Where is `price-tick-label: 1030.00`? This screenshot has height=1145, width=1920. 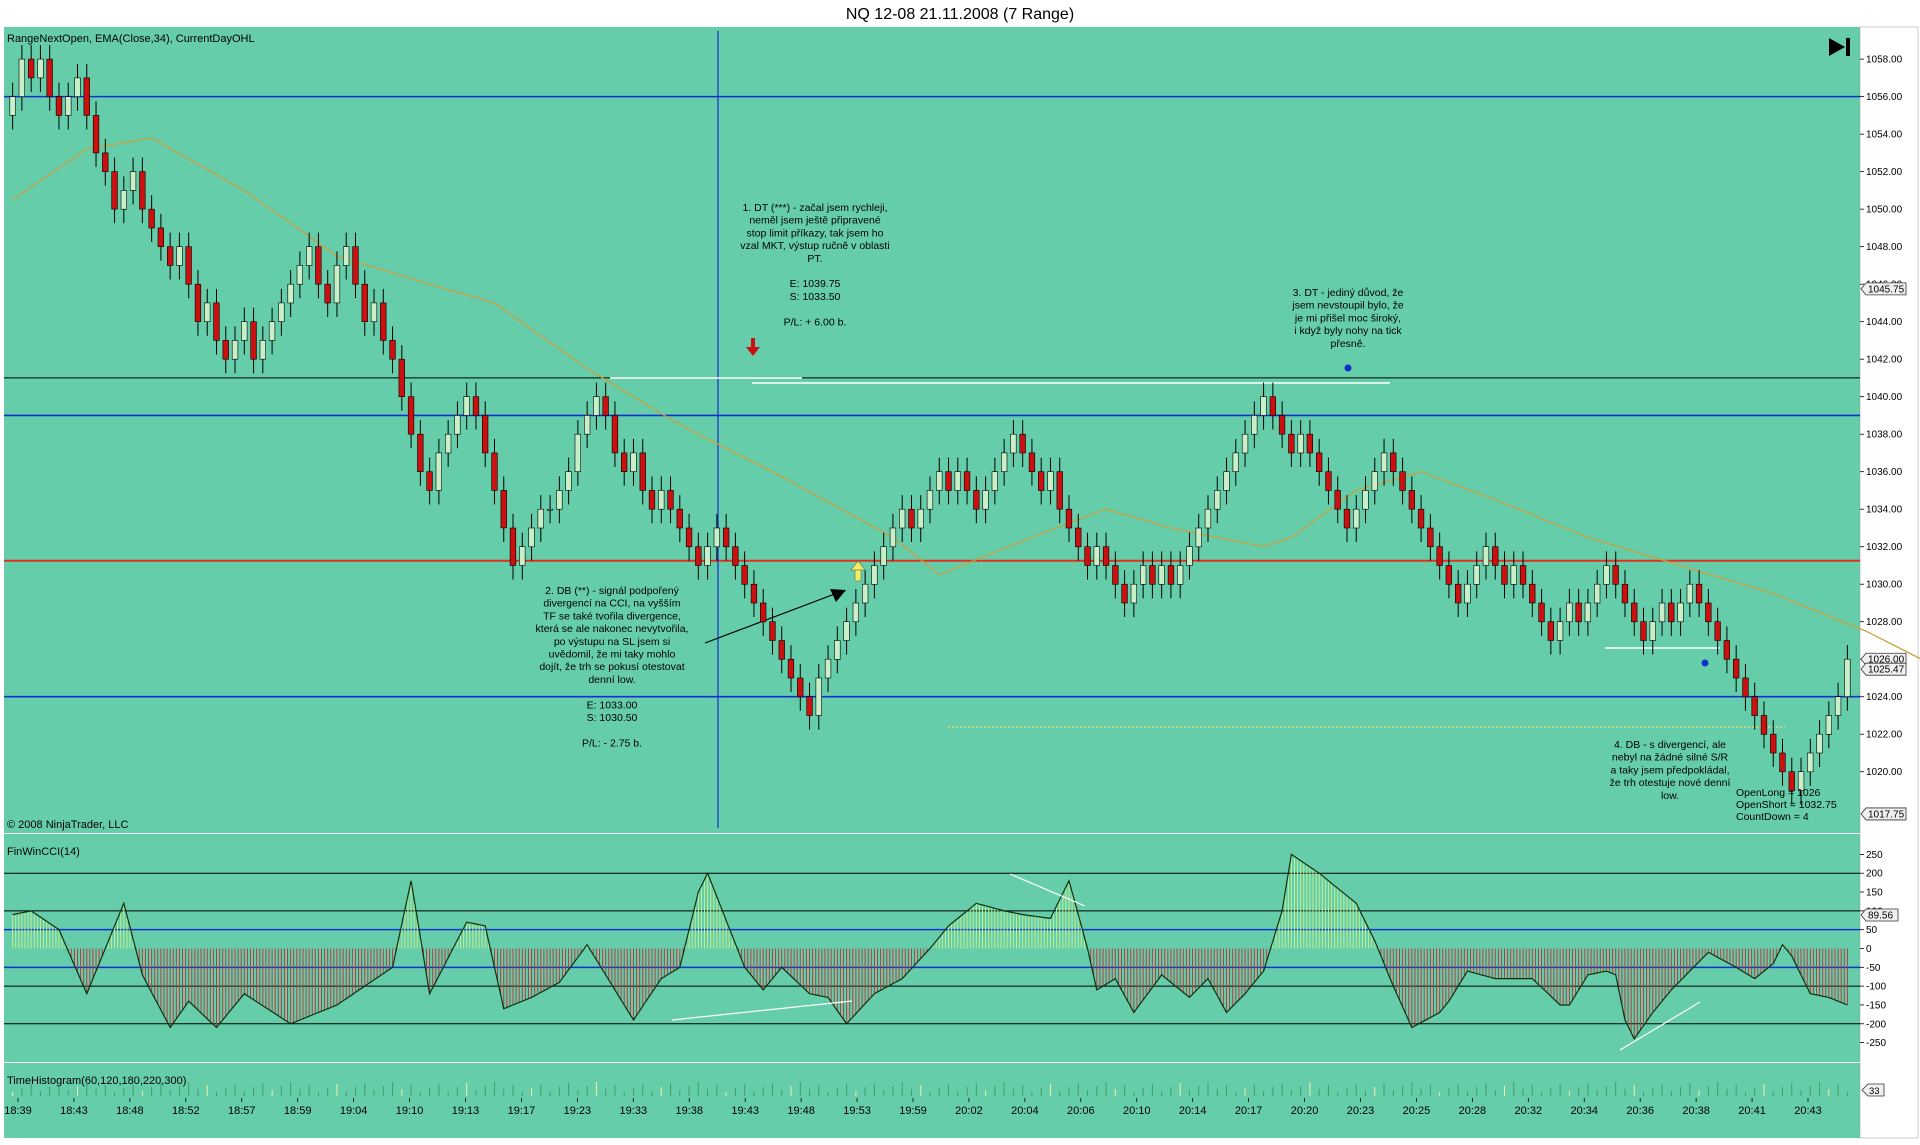 price-tick-label: 1030.00 is located at coordinates (1884, 585).